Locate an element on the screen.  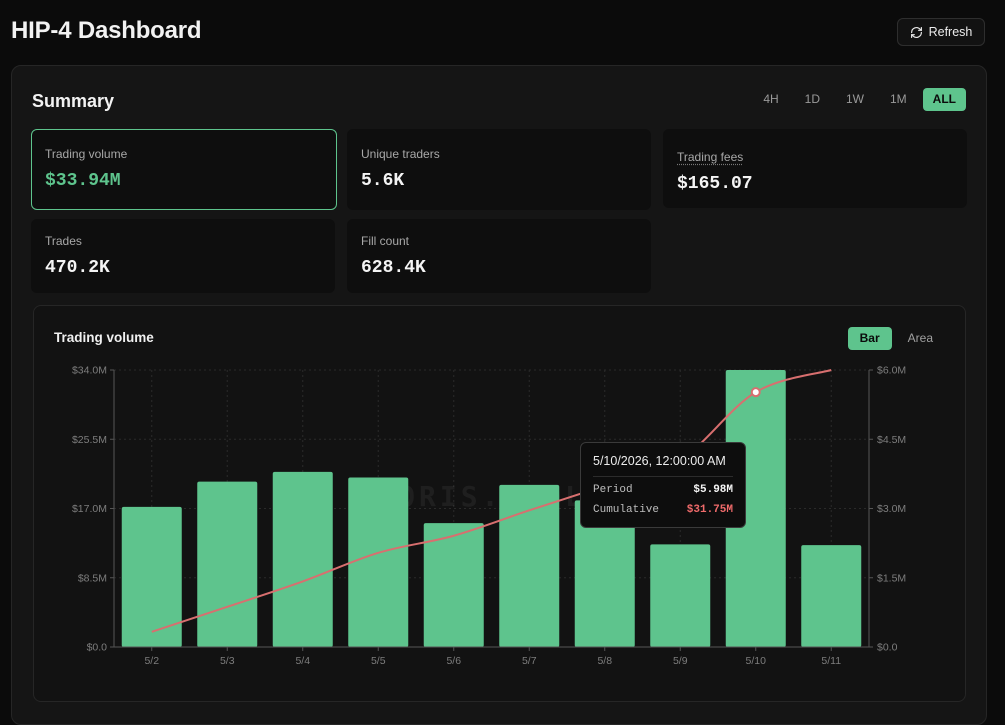
tooltip-cumulative-row: Cumulative $31.75M is located at coordinates (663, 510).